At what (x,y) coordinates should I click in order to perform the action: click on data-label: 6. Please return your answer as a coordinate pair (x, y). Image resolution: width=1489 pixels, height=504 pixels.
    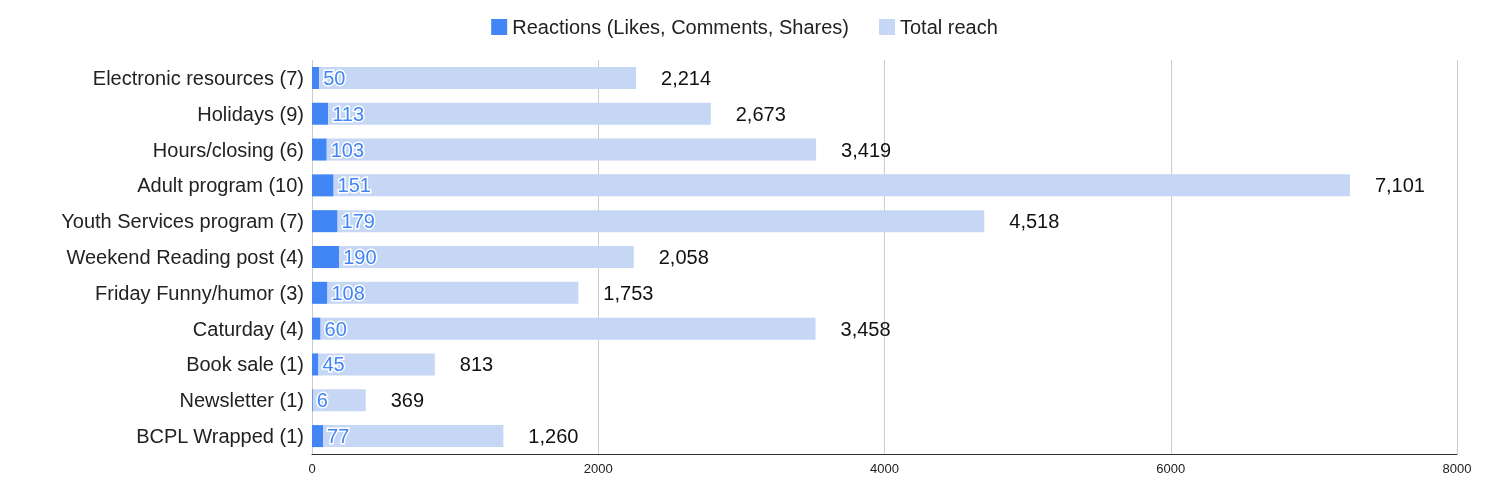
    Looking at the image, I should click on (322, 400).